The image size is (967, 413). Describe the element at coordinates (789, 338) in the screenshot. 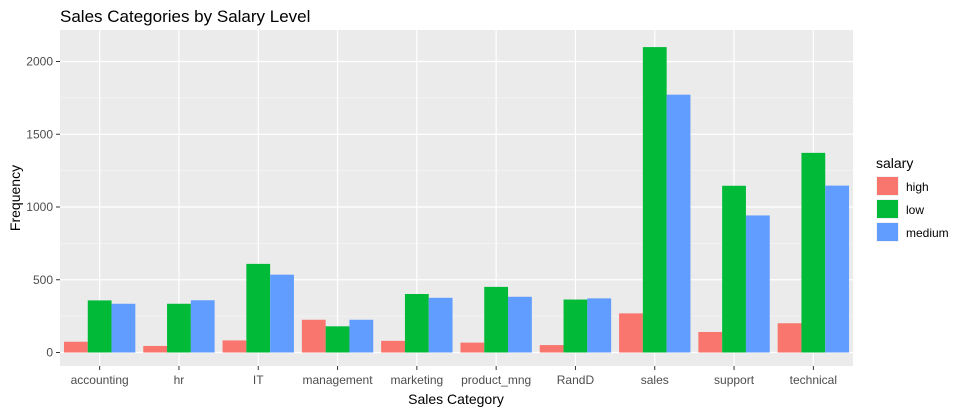

I see `bar-high-technical` at that location.